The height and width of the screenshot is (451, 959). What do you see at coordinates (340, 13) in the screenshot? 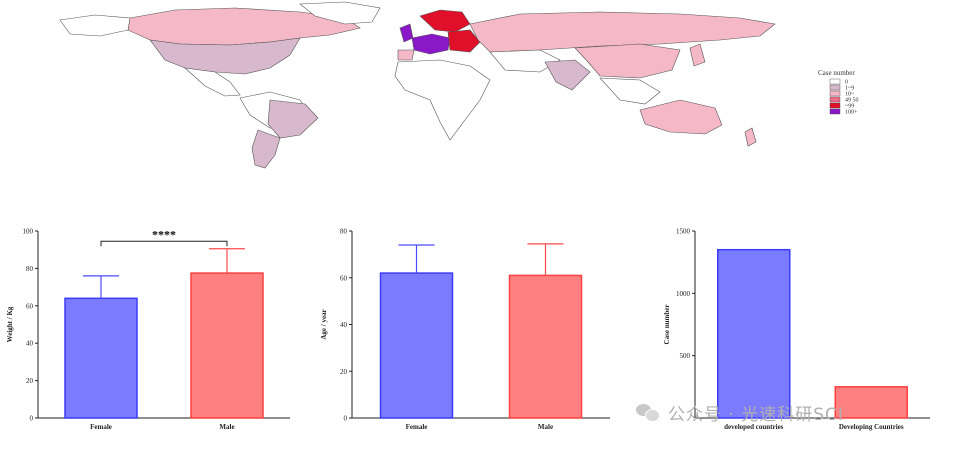
I see `map-region-greenland` at bounding box center [340, 13].